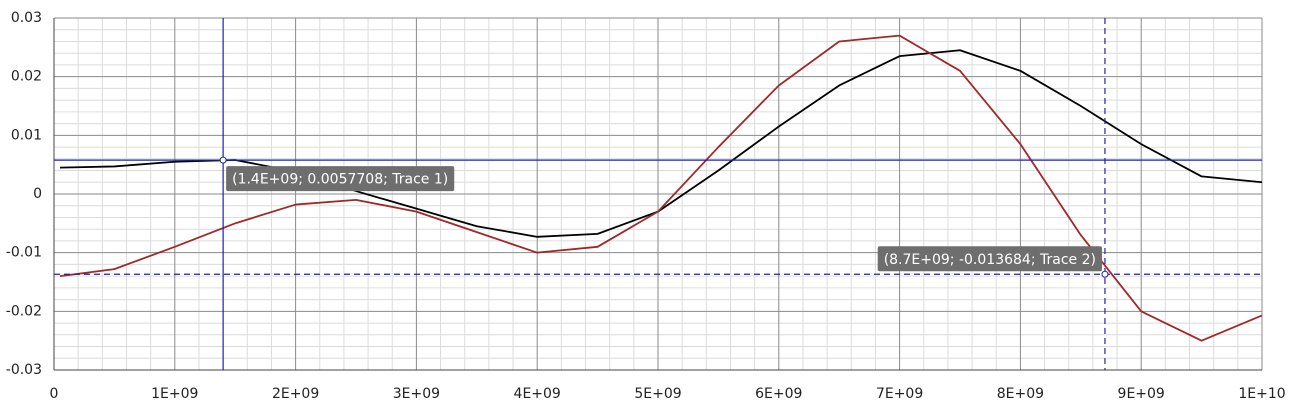 The height and width of the screenshot is (410, 1289). I want to click on x-tick-label: 2E+09, so click(295, 394).